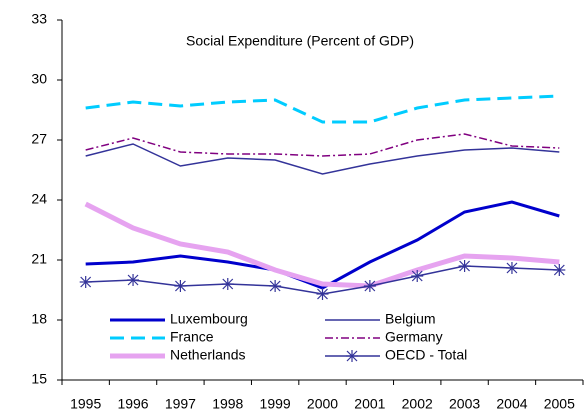 This screenshot has height=414, width=587. I want to click on x-tick-label: 2000, so click(322, 404).